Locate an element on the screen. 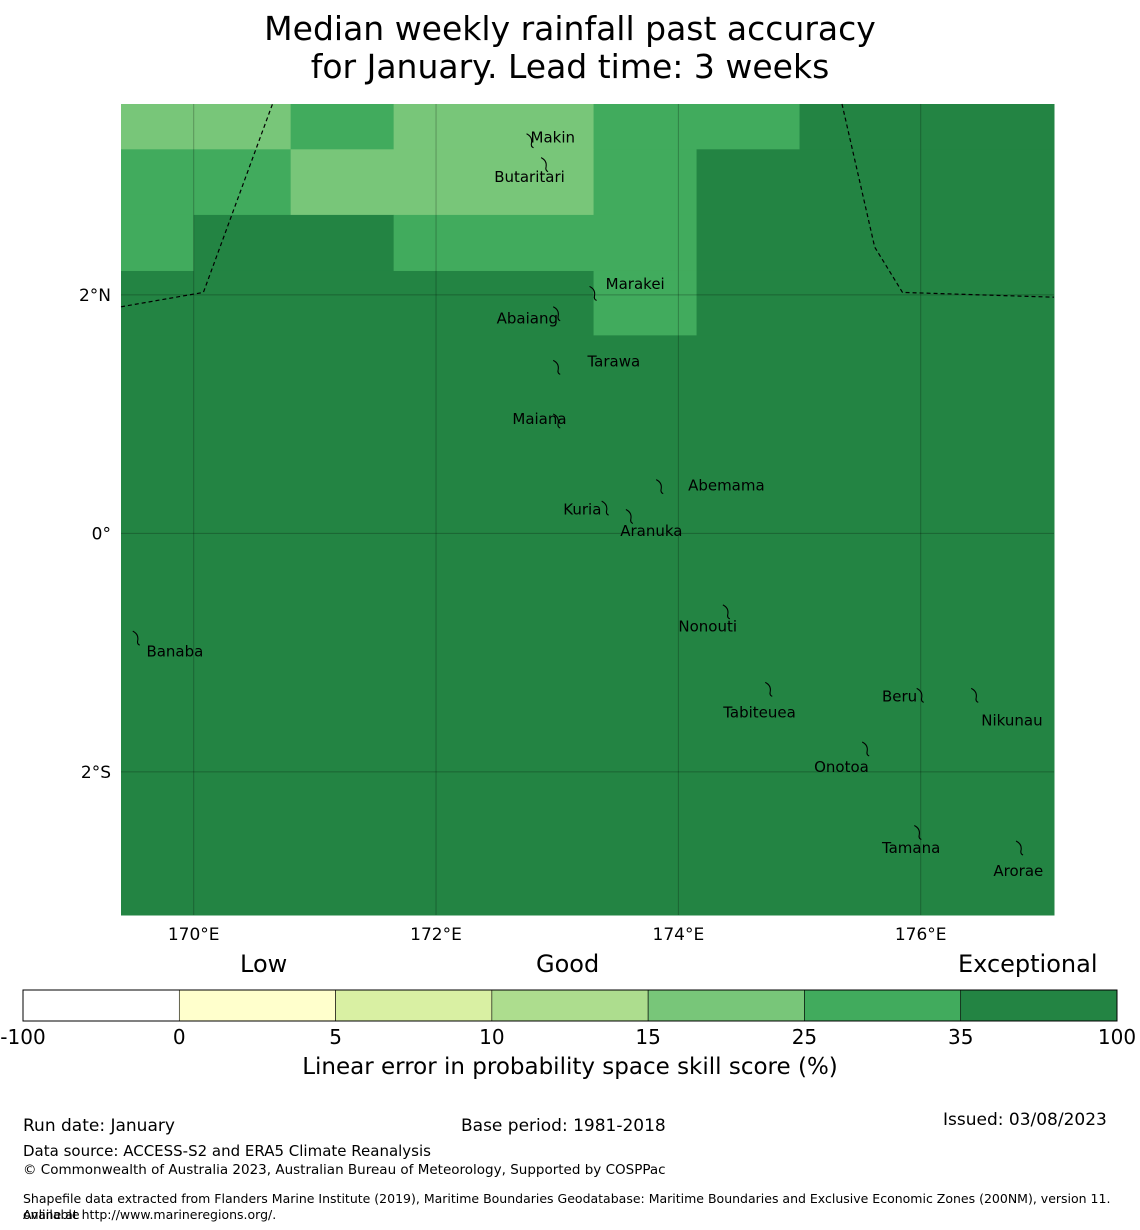 This screenshot has height=1230, width=1140. island-label: Tamana is located at coordinates (910, 848).